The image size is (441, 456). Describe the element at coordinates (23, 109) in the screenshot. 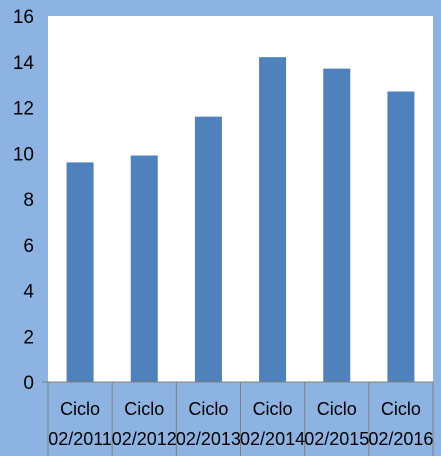

I see `y-tick-label: 12` at that location.